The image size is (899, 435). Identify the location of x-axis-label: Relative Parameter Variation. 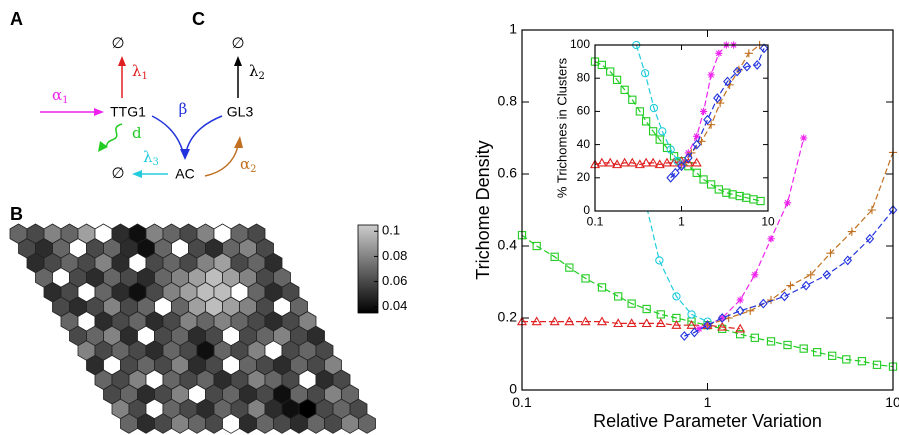
(707, 421).